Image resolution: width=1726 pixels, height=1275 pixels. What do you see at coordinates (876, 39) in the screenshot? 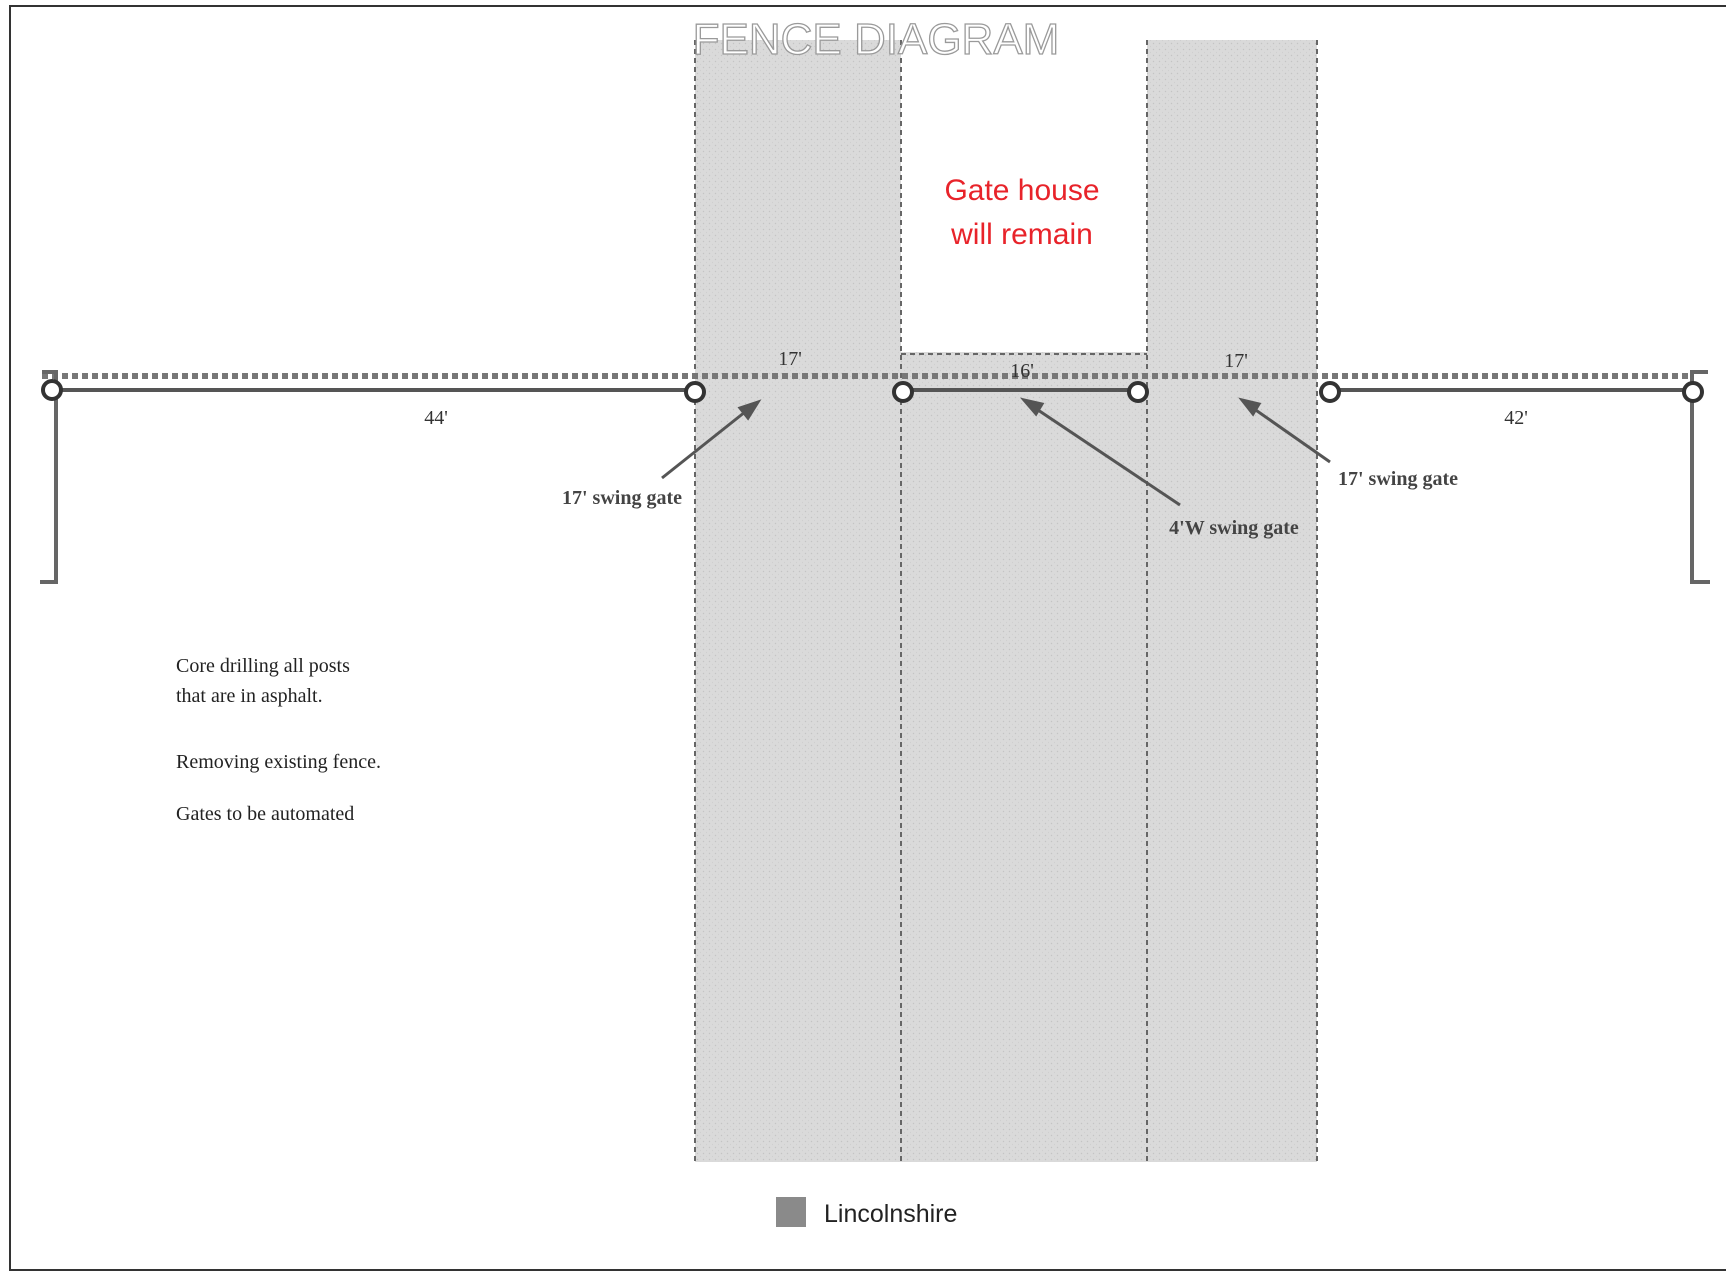
I see `diagram-title: FENCE DIAGRAM` at bounding box center [876, 39].